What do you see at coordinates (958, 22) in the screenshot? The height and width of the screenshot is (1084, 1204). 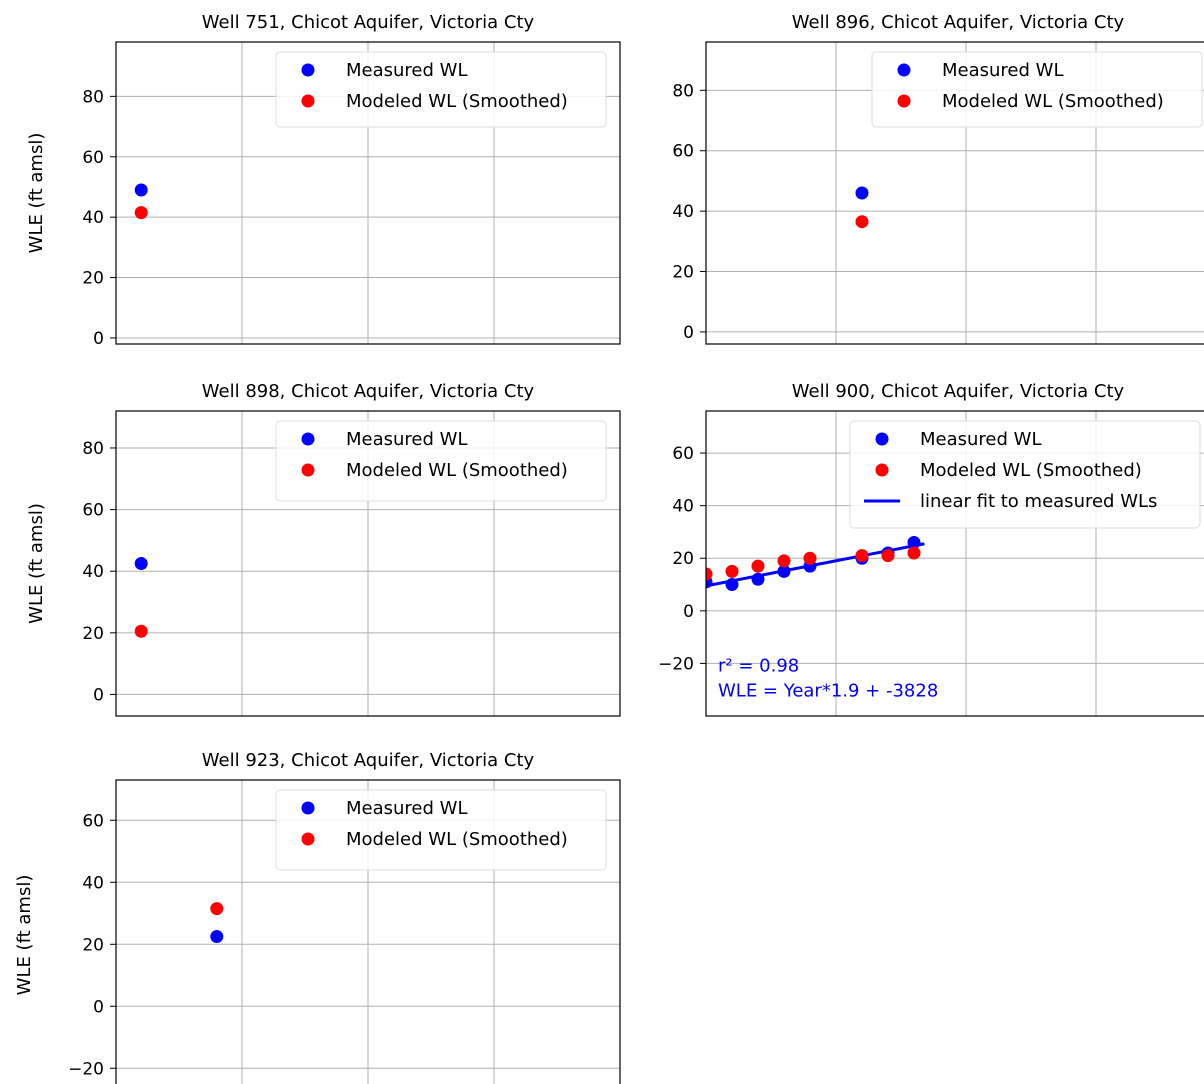 I see `chart-title: Well 896, Chicot Aquifer, Victoria Cty` at bounding box center [958, 22].